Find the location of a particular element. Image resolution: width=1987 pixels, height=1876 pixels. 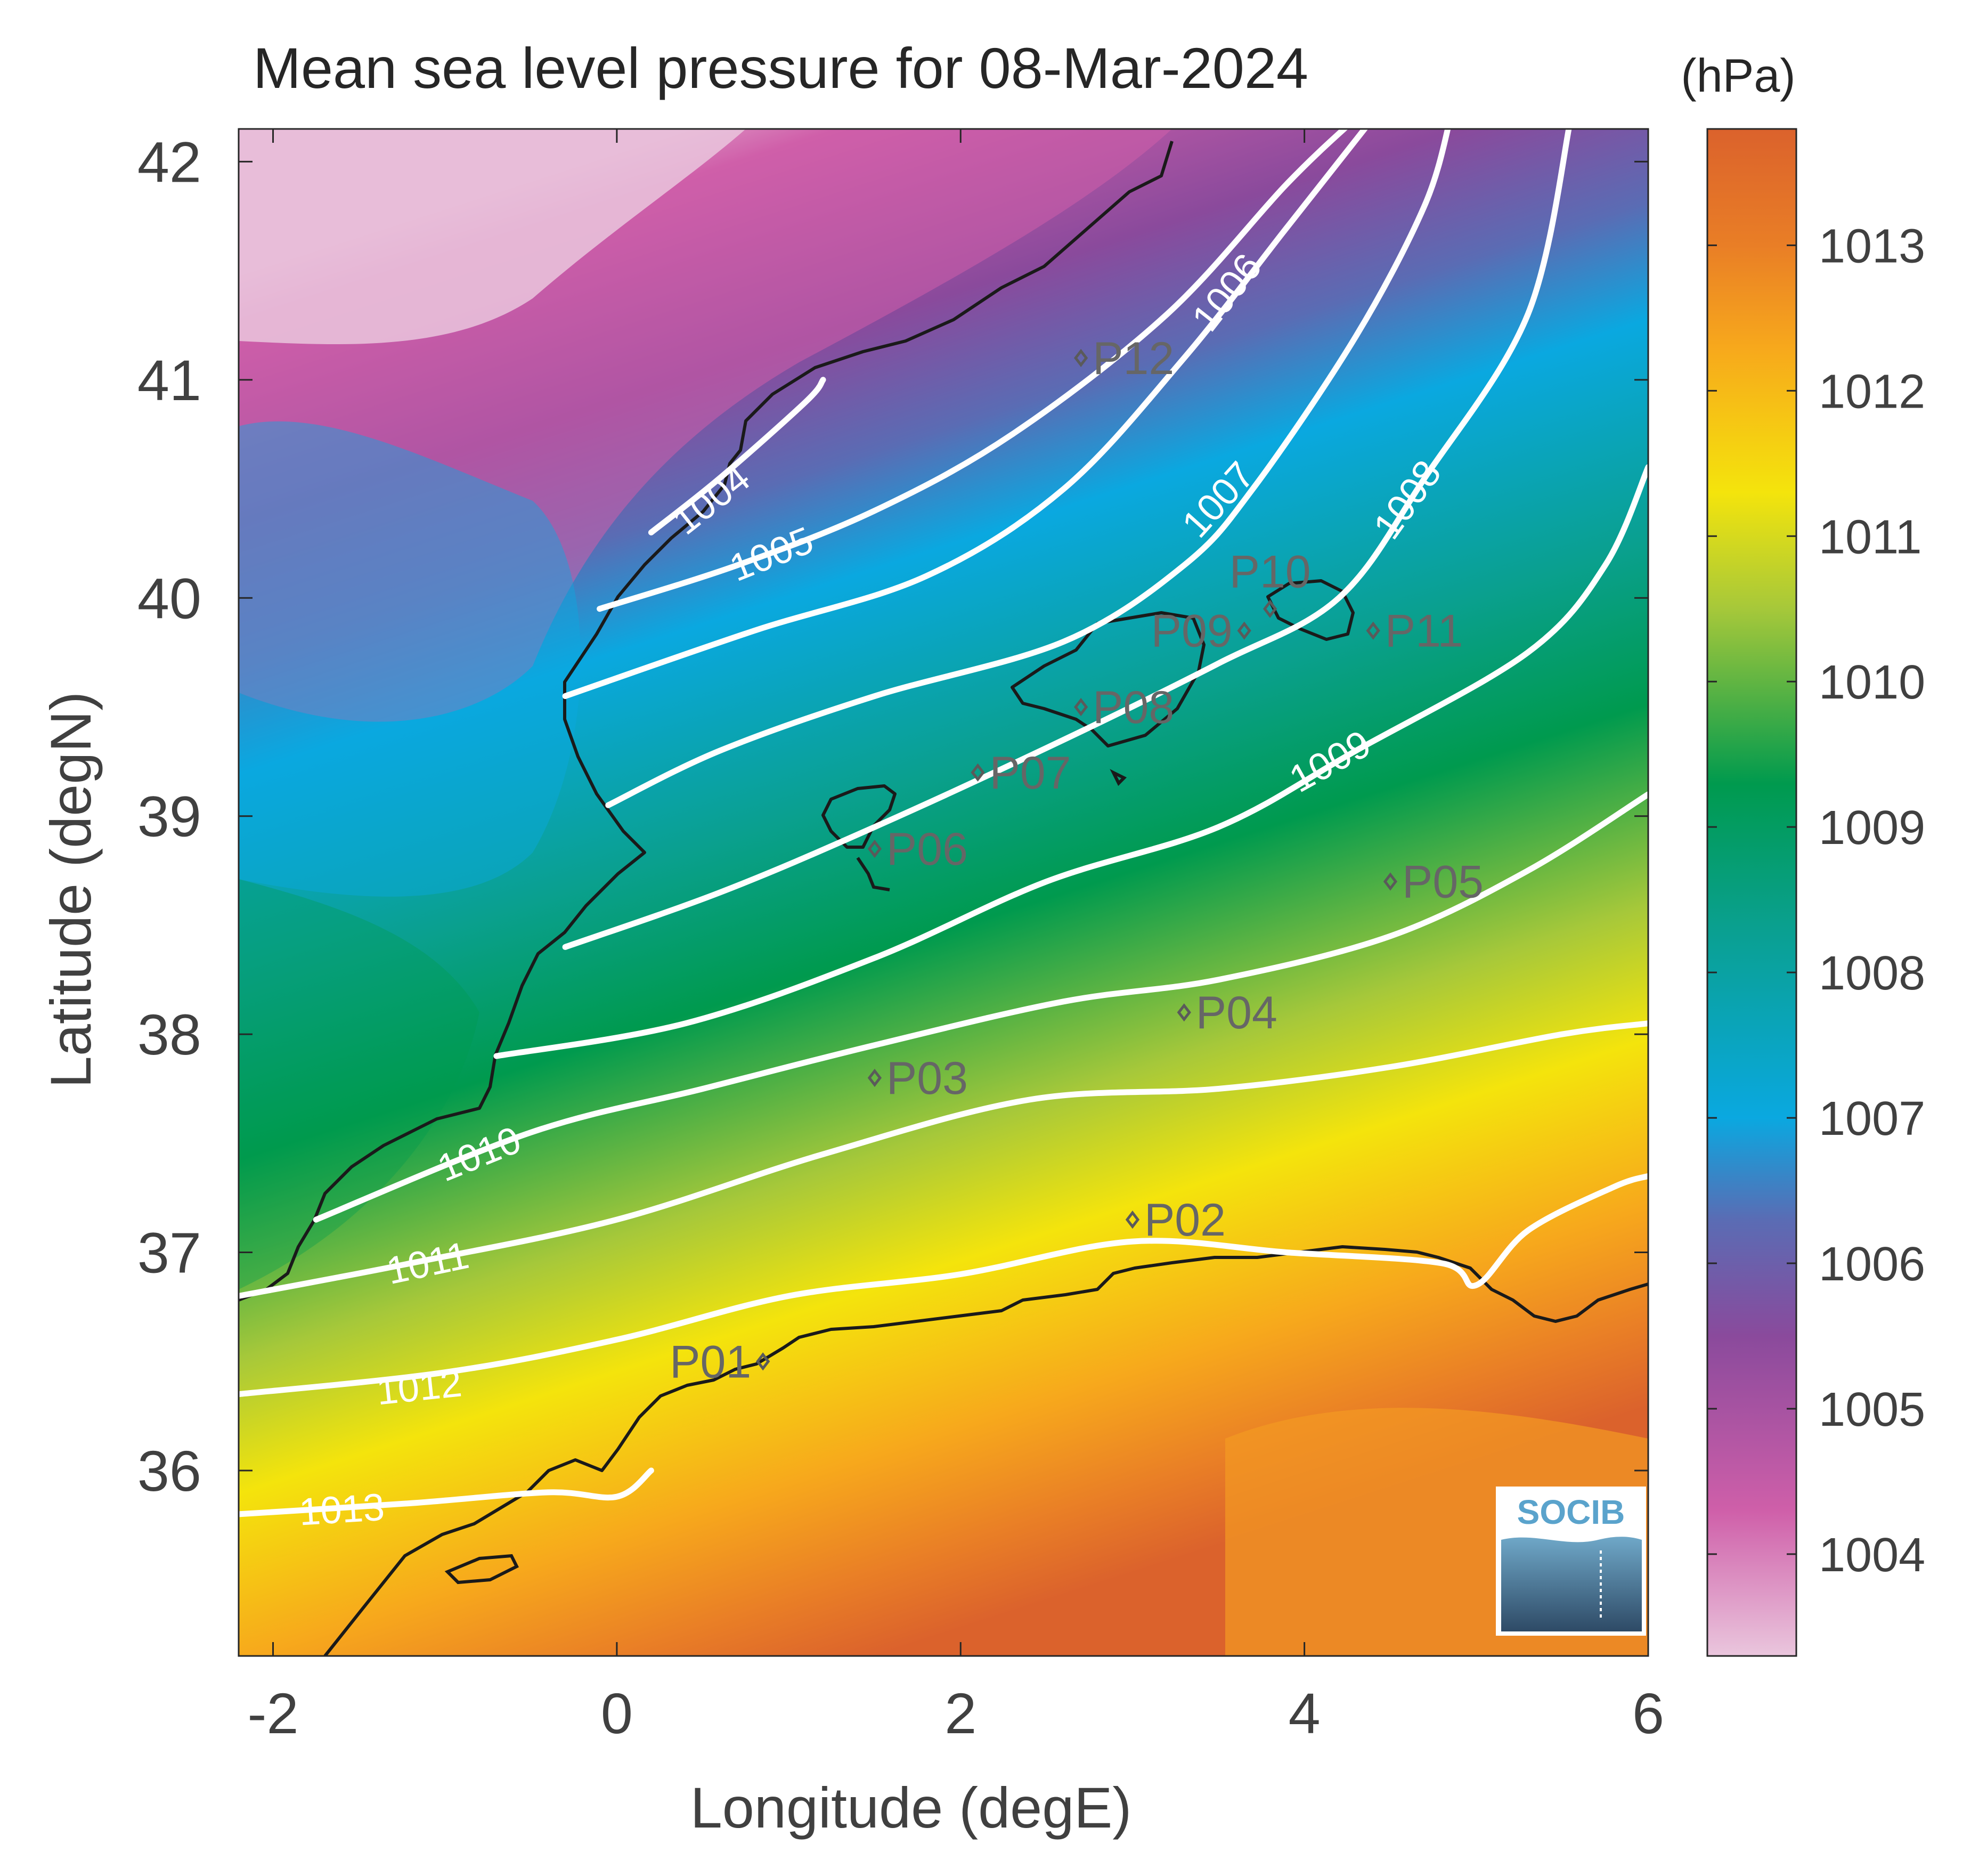

island-formentera is located at coordinates (873, 874).